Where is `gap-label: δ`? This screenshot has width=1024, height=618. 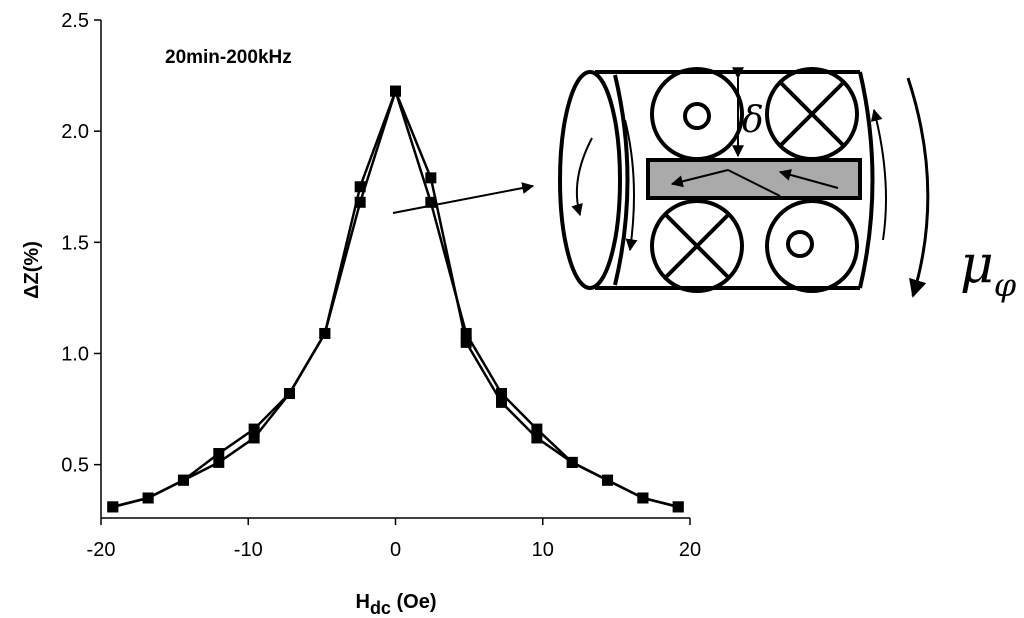
gap-label: δ is located at coordinates (753, 120).